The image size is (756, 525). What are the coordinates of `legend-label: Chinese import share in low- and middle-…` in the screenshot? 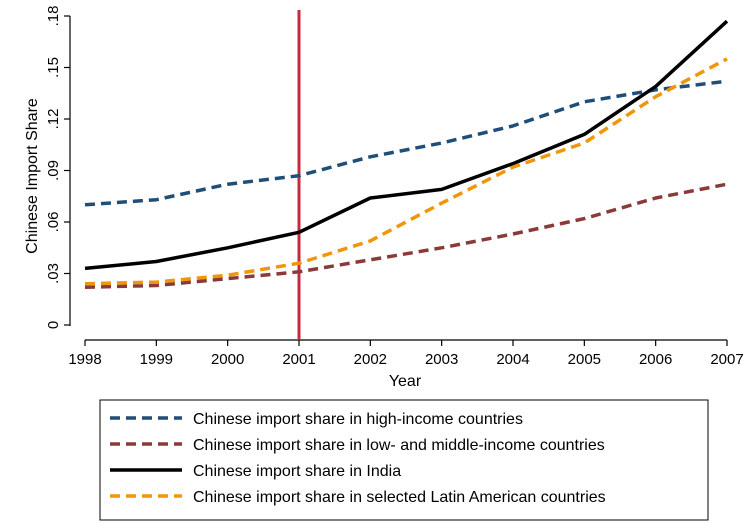 It's located at (399, 445).